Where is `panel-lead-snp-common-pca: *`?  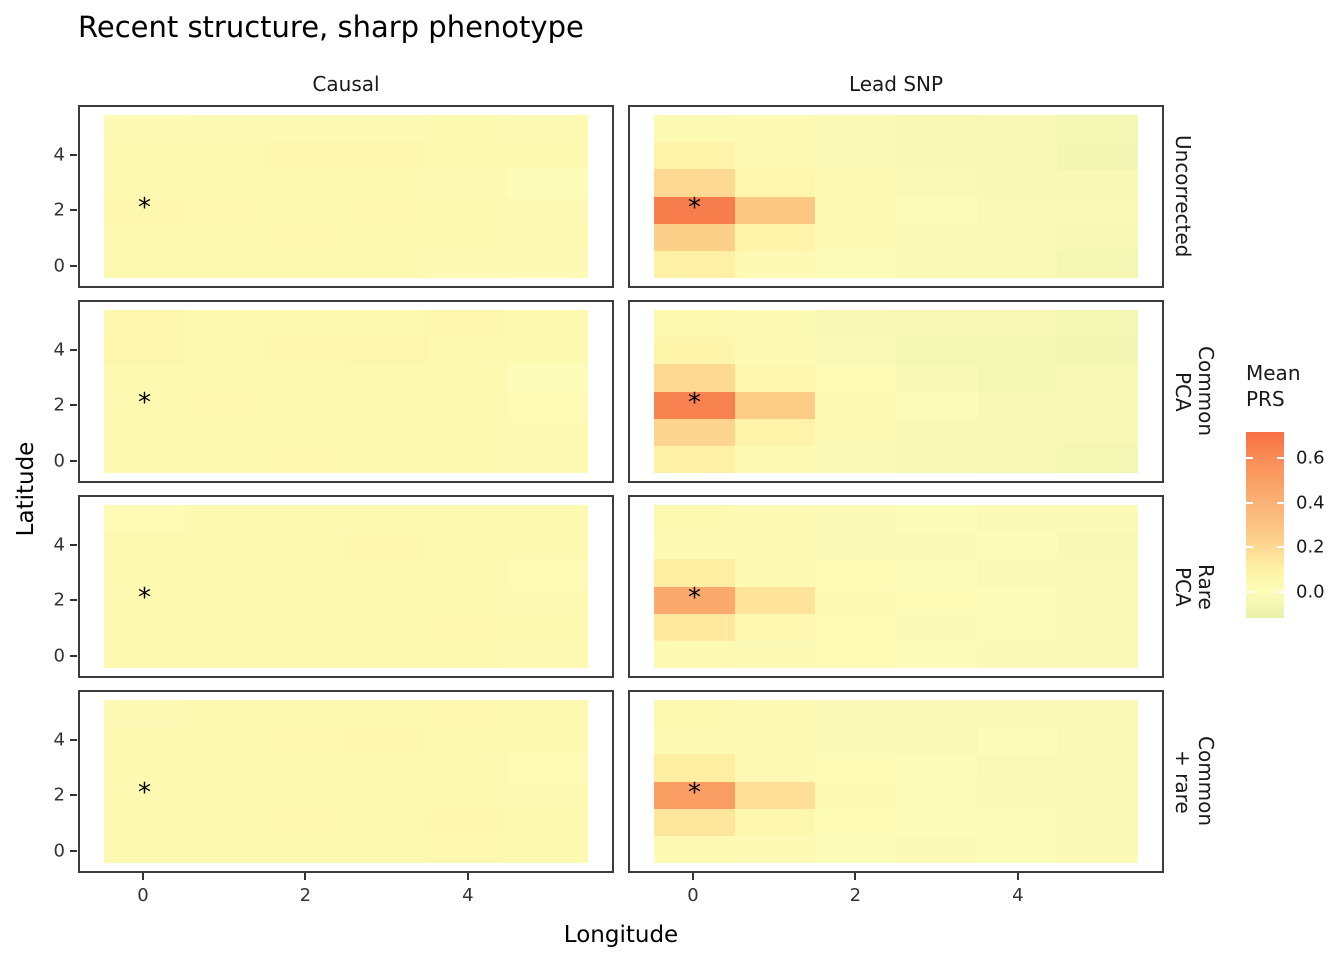
panel-lead-snp-common-pca: * is located at coordinates (896, 391).